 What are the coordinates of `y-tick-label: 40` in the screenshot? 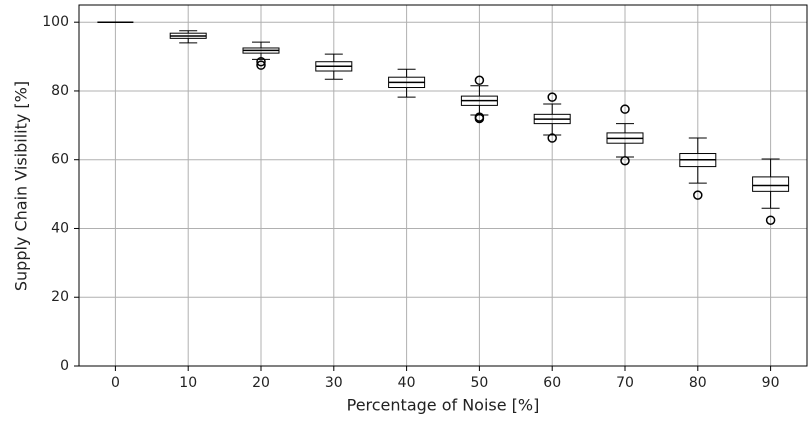 It's located at (60, 228).